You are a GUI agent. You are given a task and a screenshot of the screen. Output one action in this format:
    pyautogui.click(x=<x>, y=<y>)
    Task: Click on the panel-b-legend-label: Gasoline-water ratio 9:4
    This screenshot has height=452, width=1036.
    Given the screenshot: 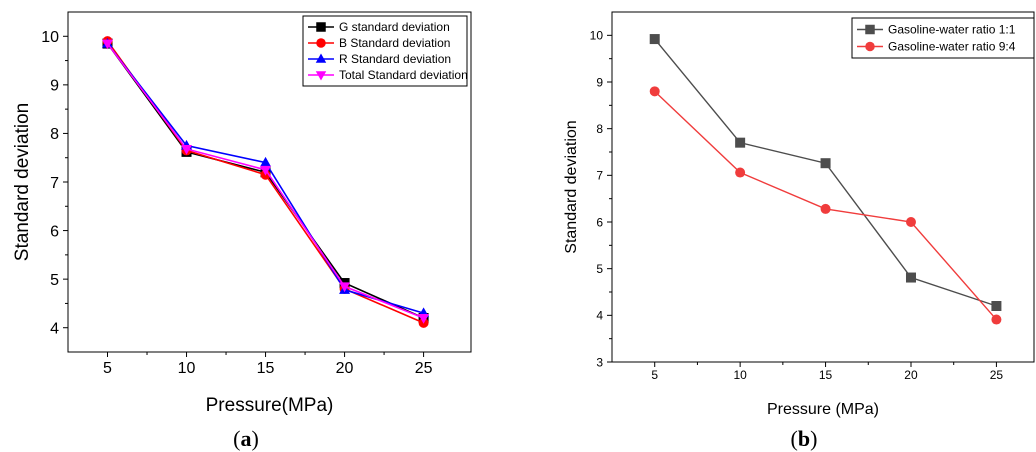 What is the action you would take?
    pyautogui.click(x=952, y=47)
    